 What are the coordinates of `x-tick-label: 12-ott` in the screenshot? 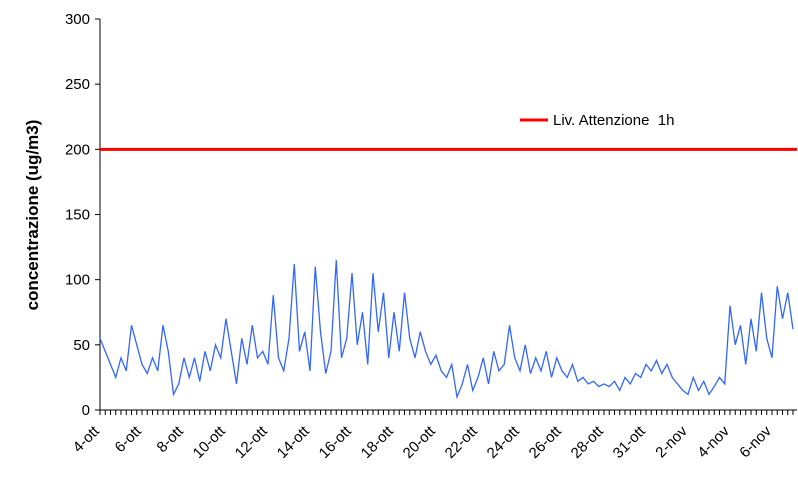 It's located at (252, 442).